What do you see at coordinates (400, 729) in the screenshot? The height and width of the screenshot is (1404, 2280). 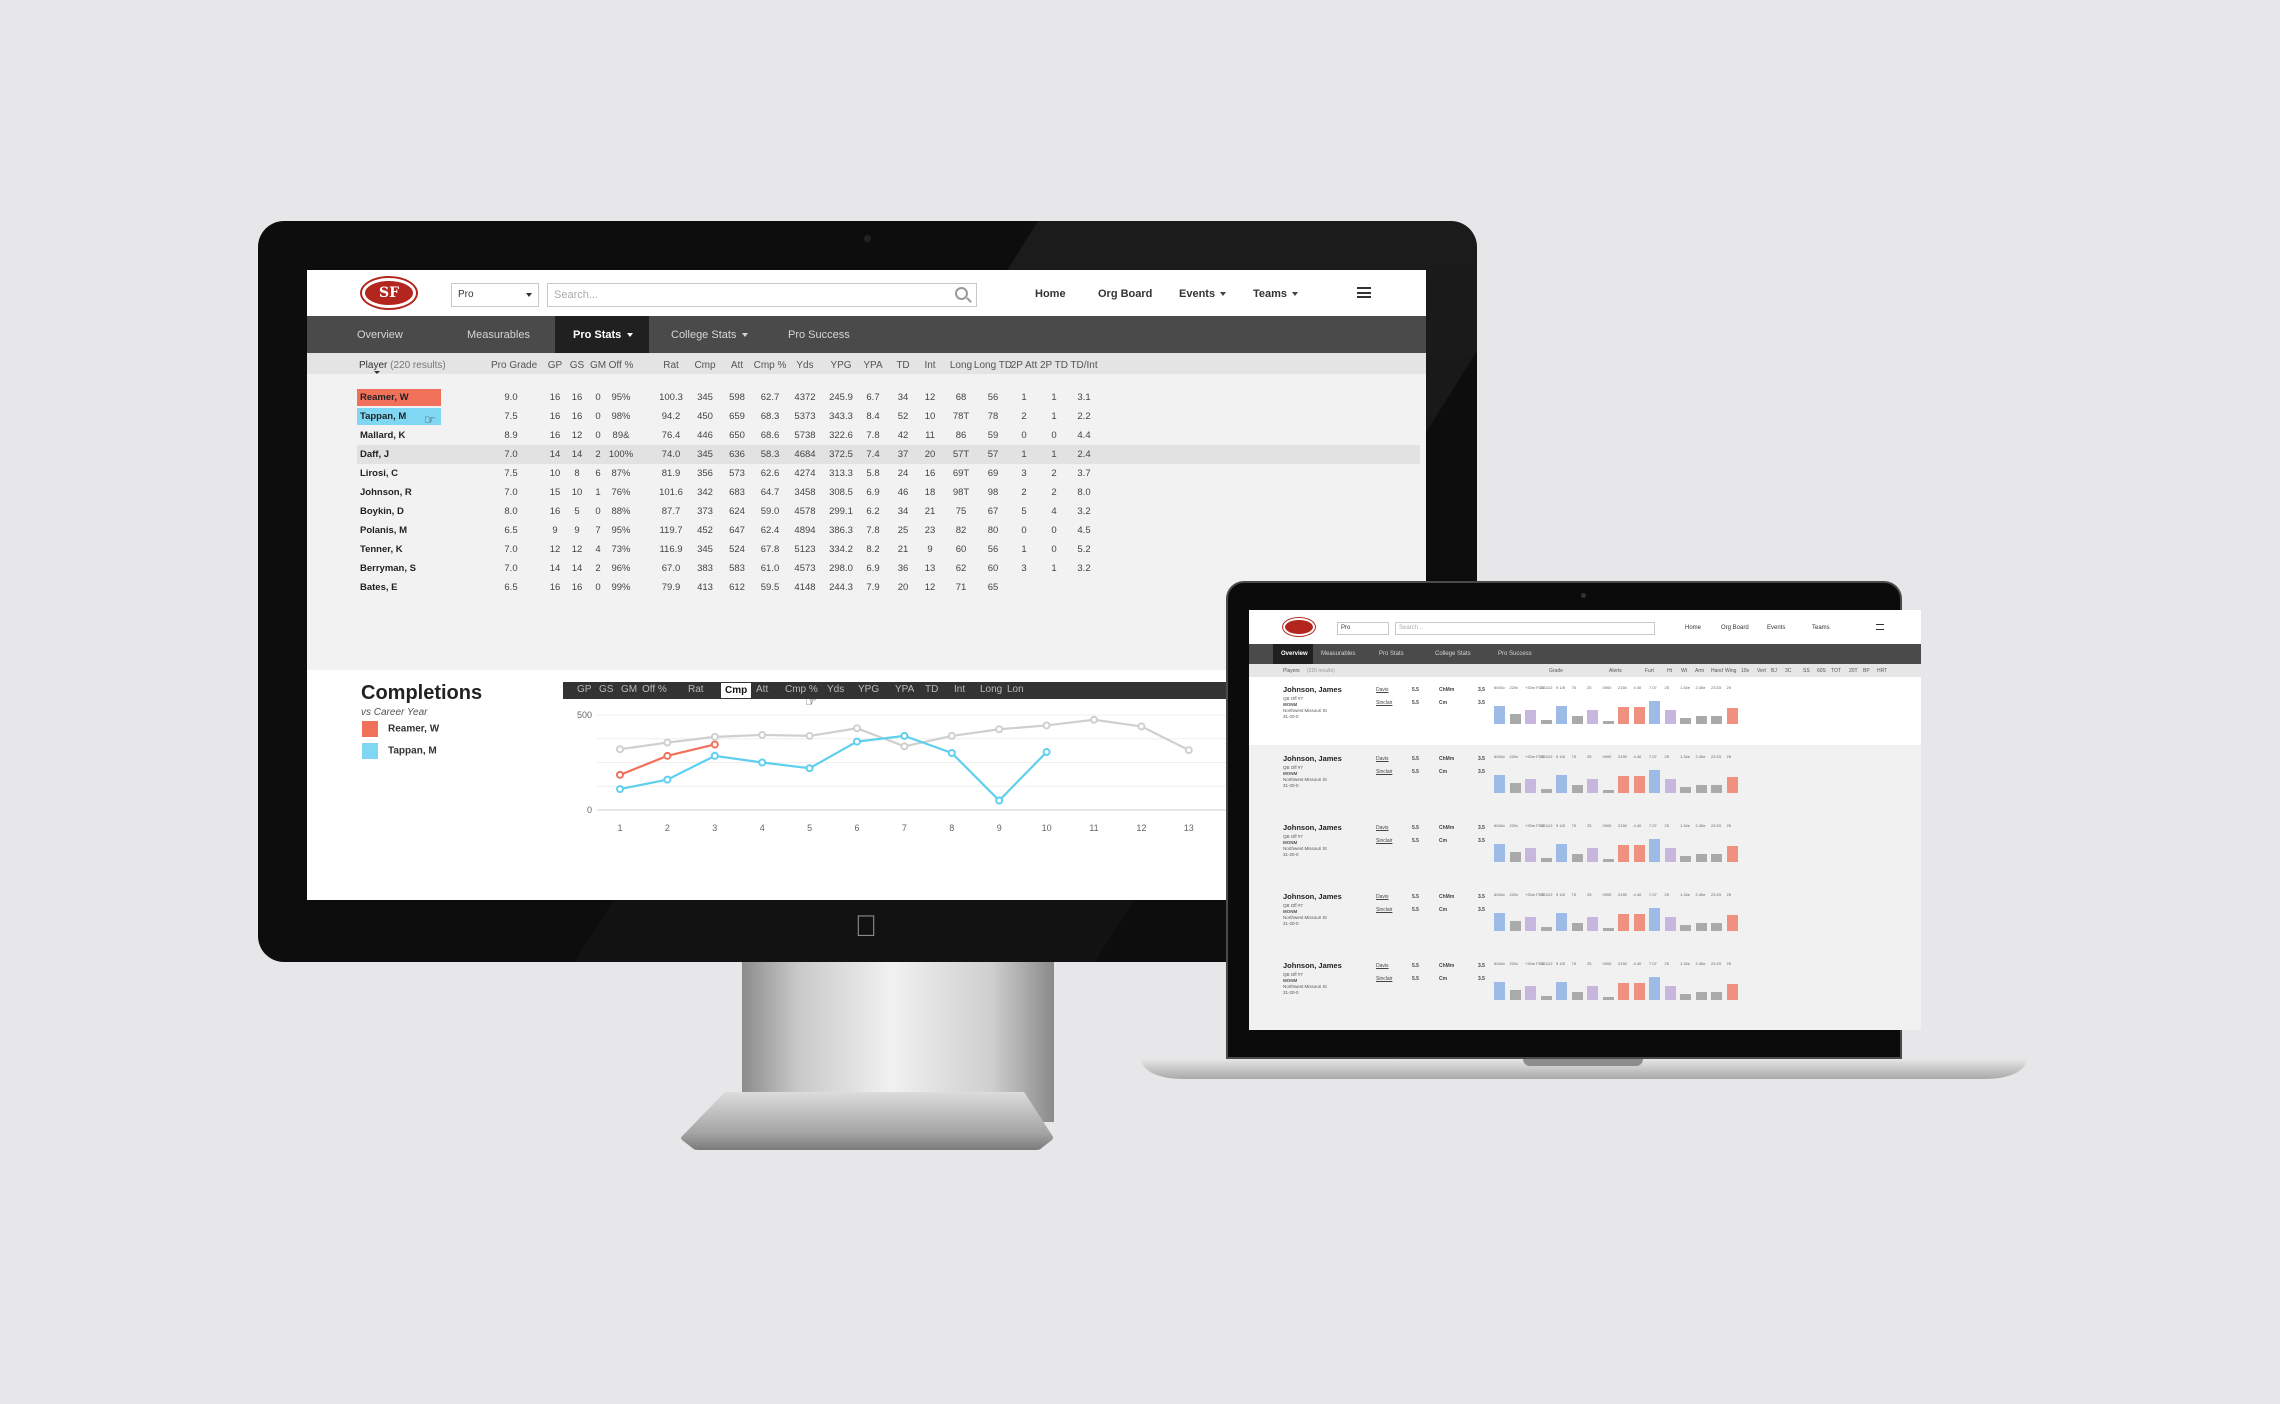 I see `legend-item-reamer: Reamer, W` at bounding box center [400, 729].